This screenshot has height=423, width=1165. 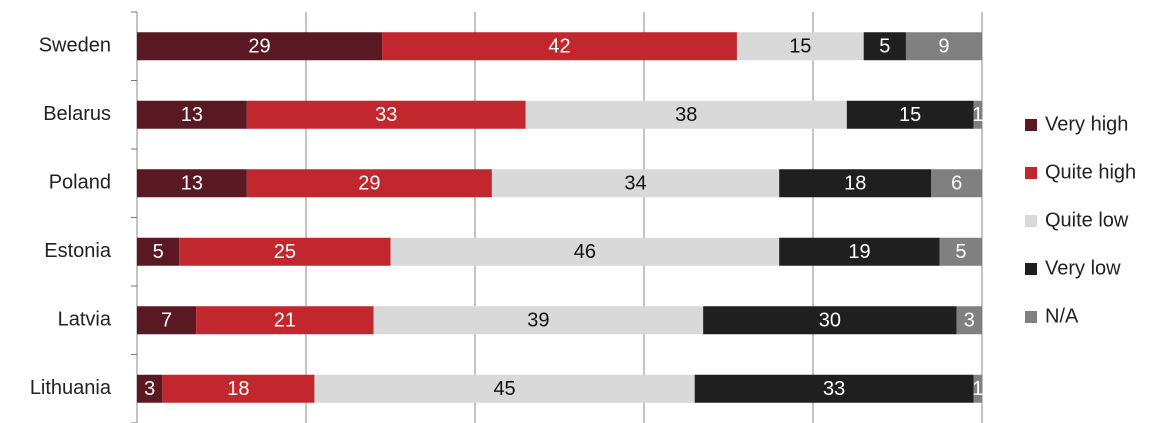 I want to click on value-label: 6, so click(x=956, y=184).